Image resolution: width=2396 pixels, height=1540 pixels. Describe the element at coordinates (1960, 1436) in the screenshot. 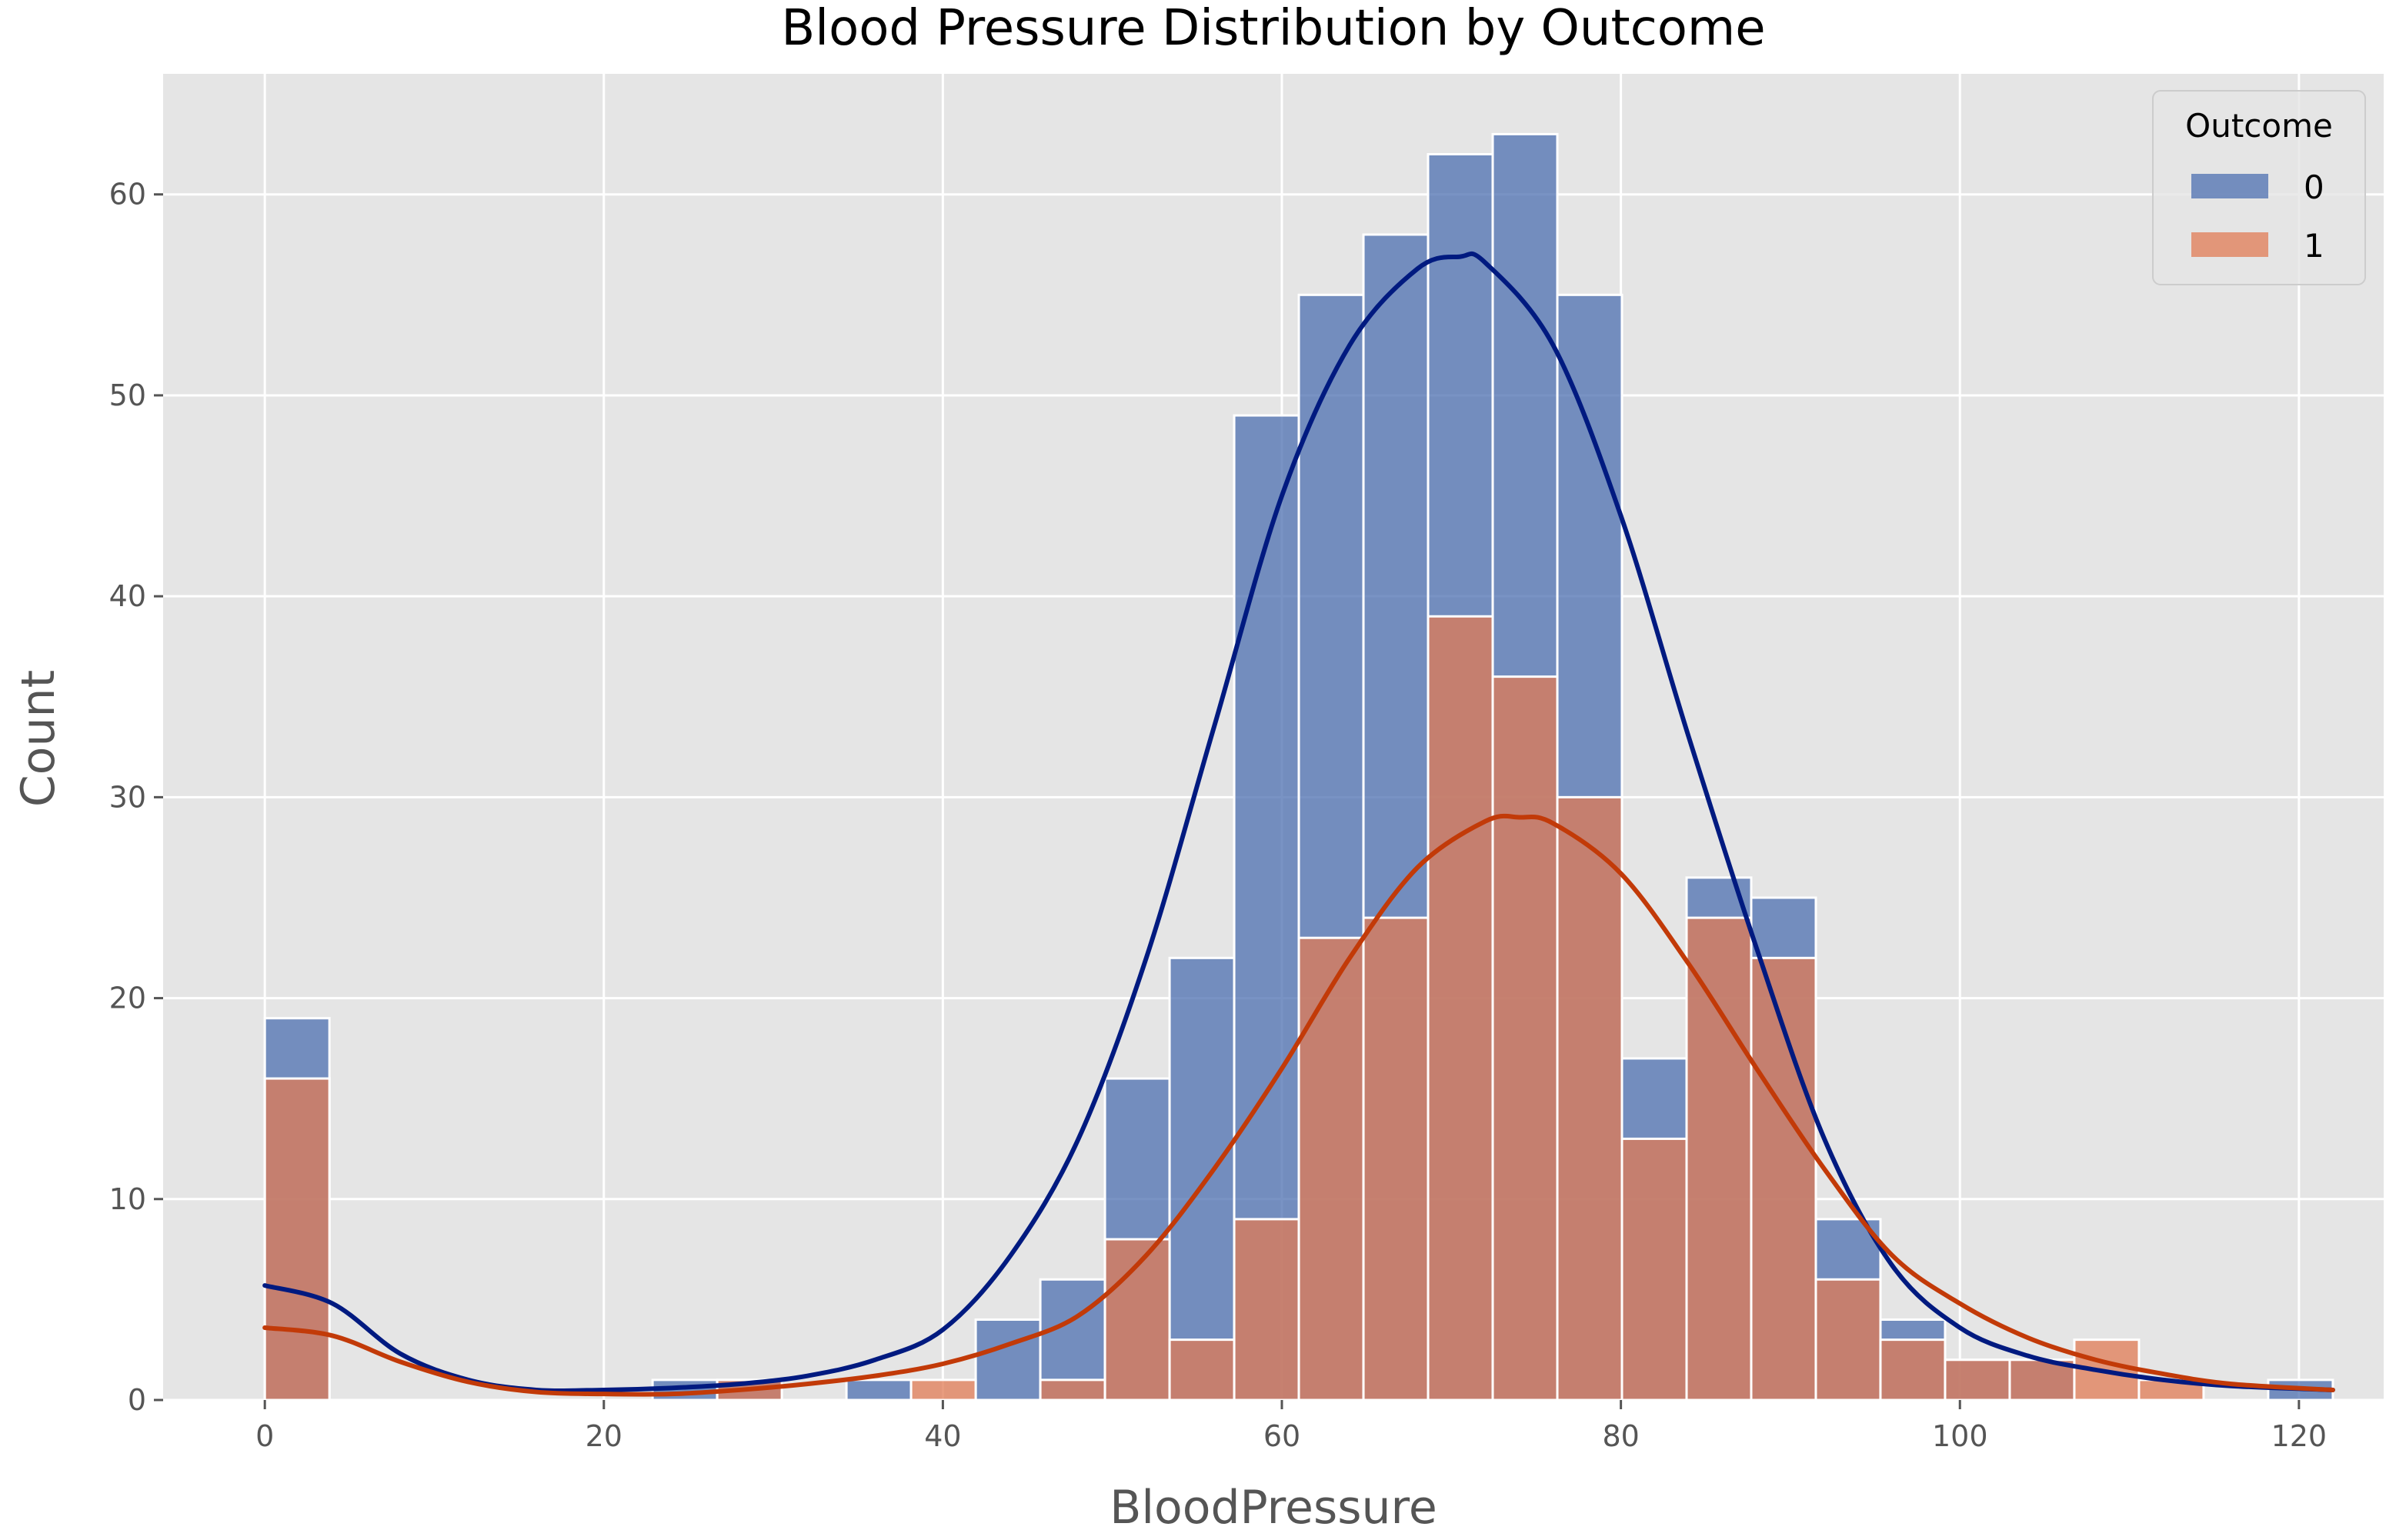

I see `x-tick-label: 100` at that location.